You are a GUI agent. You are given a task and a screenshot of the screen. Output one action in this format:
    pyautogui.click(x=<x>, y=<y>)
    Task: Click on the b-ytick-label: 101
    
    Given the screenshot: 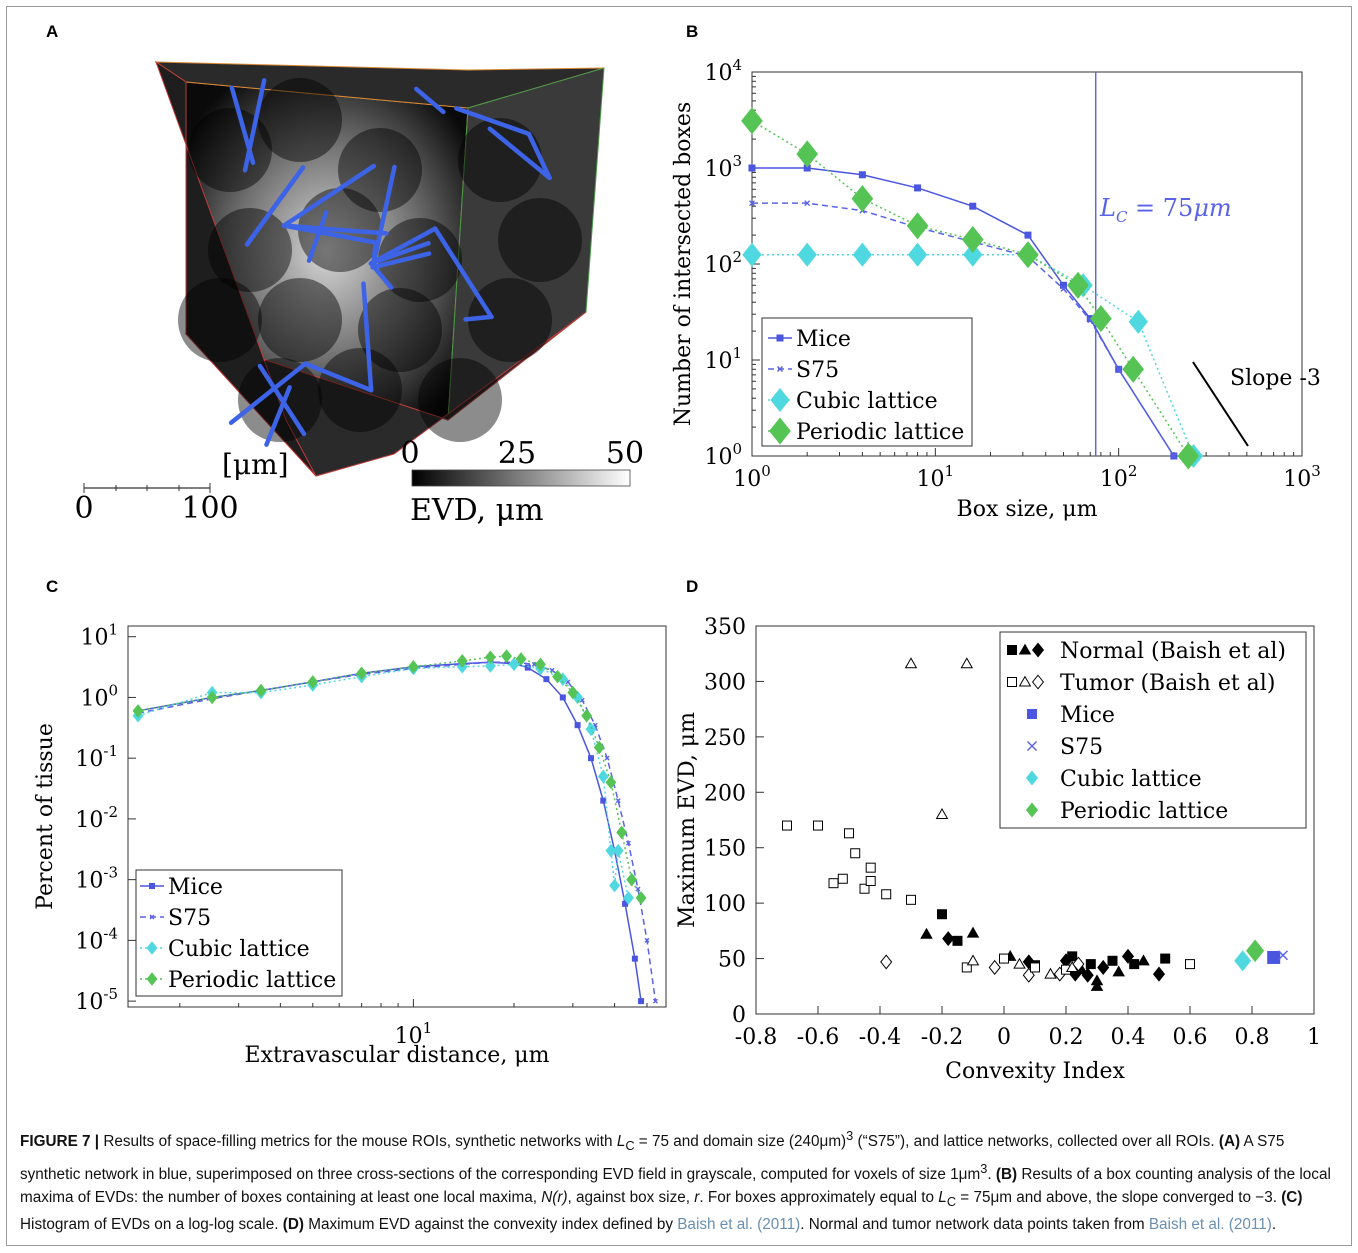 What is the action you would take?
    pyautogui.click(x=723, y=359)
    